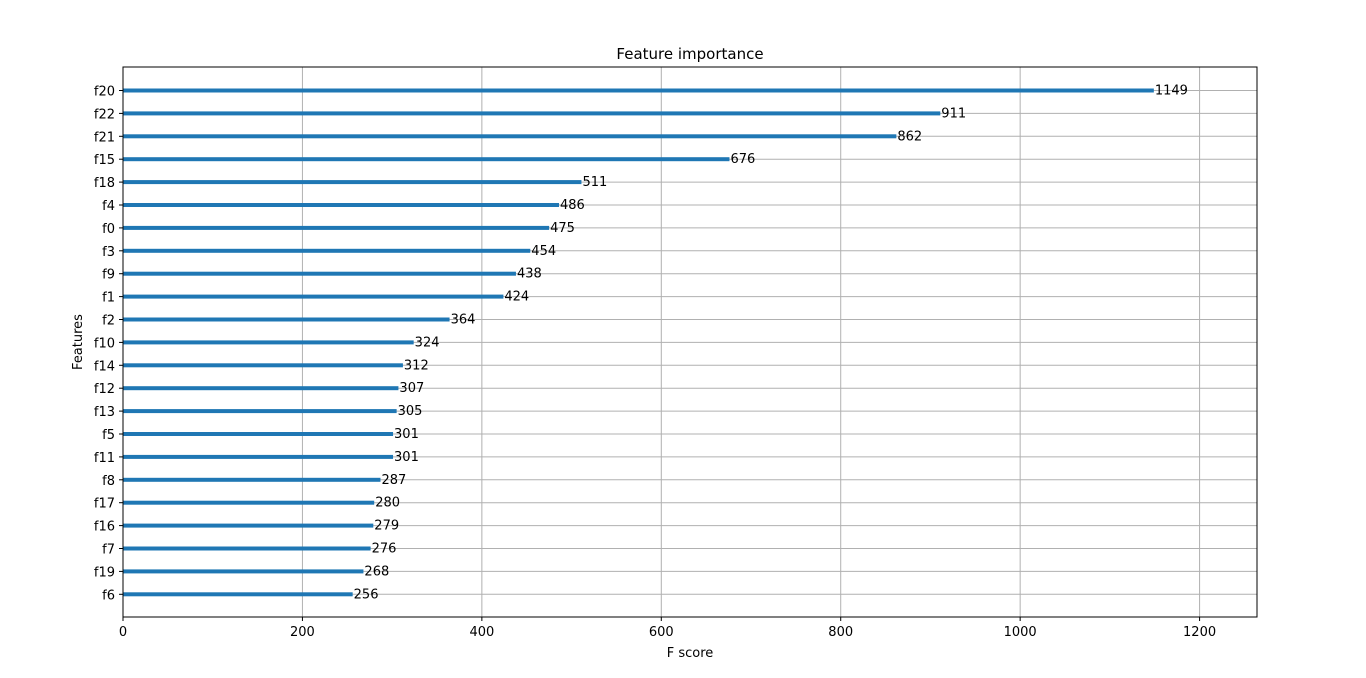 This screenshot has width=1366, height=678. I want to click on data-label-f5: 301, so click(406, 434).